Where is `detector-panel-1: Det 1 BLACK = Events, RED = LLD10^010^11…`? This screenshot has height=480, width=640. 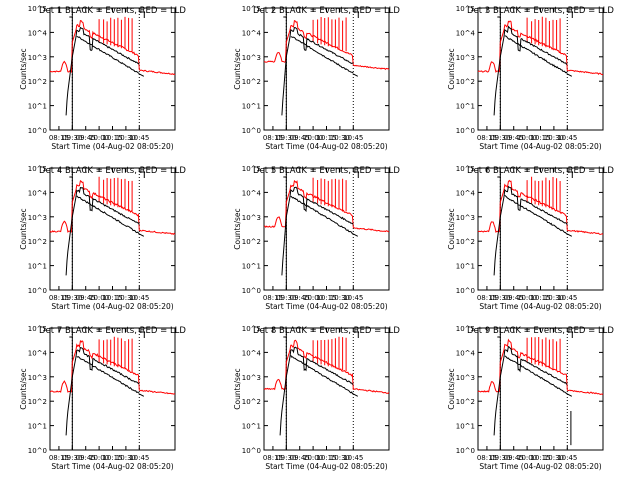 detector-panel-1: Det 1 BLACK = Events, RED = LLD10^010^11… is located at coordinates (102, 78).